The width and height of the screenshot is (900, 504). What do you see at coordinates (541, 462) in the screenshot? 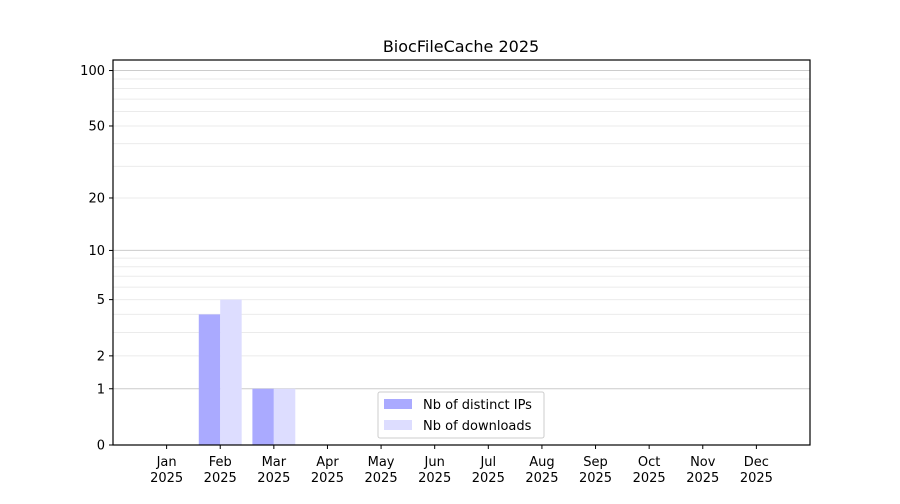
I see `x-tick-label: Aug` at bounding box center [541, 462].